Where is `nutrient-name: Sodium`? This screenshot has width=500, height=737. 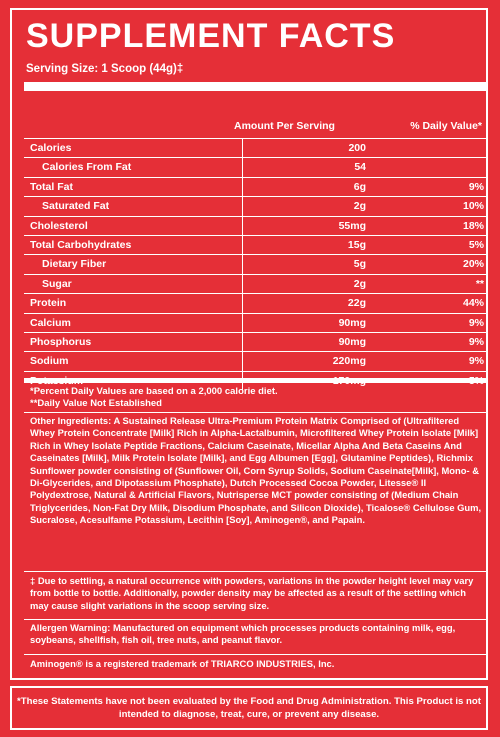 nutrient-name: Sodium is located at coordinates (49, 361).